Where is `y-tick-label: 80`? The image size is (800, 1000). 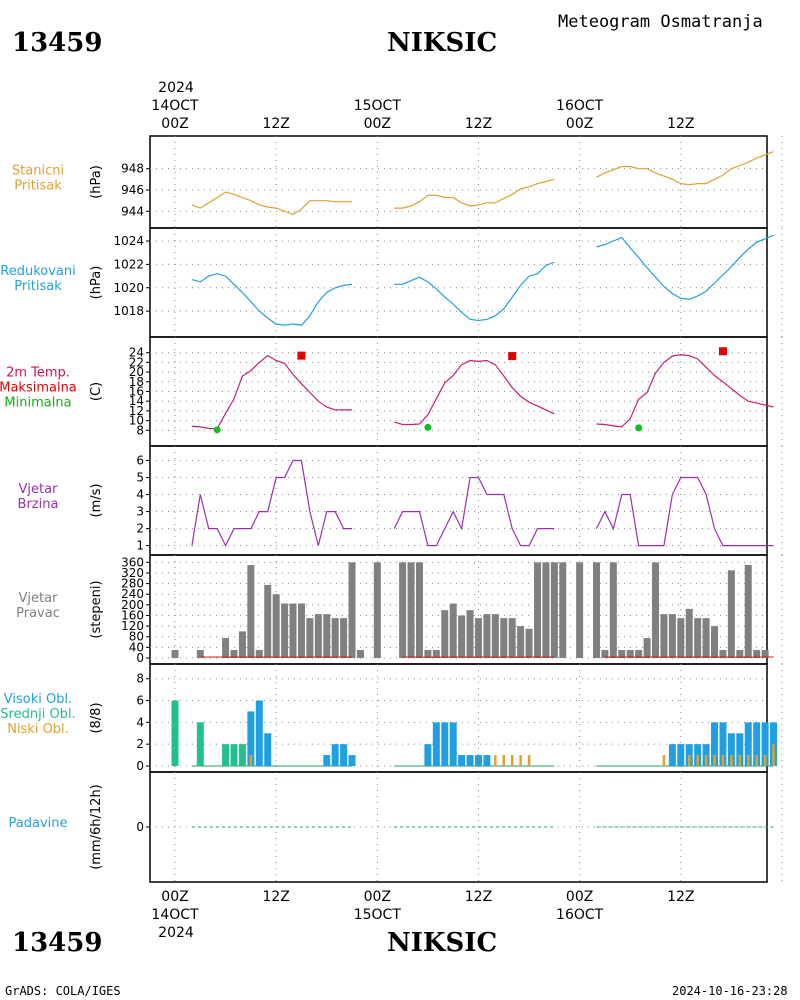 y-tick-label: 80 is located at coordinates (136, 637).